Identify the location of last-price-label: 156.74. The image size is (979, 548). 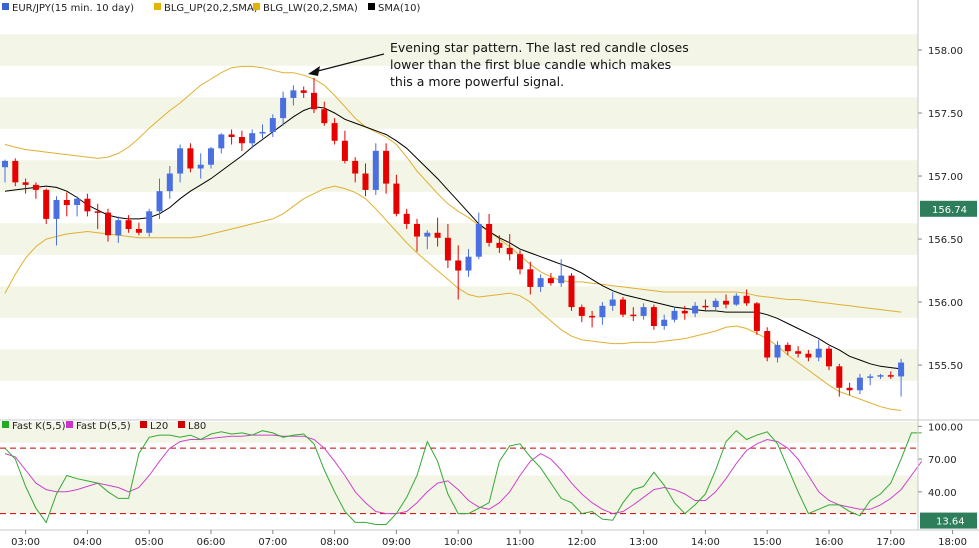
(949, 210).